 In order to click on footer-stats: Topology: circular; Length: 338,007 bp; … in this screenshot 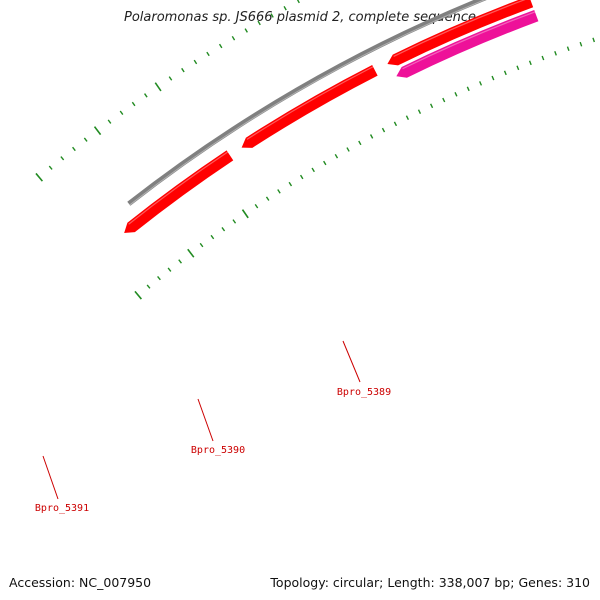, I will do `click(430, 582)`.